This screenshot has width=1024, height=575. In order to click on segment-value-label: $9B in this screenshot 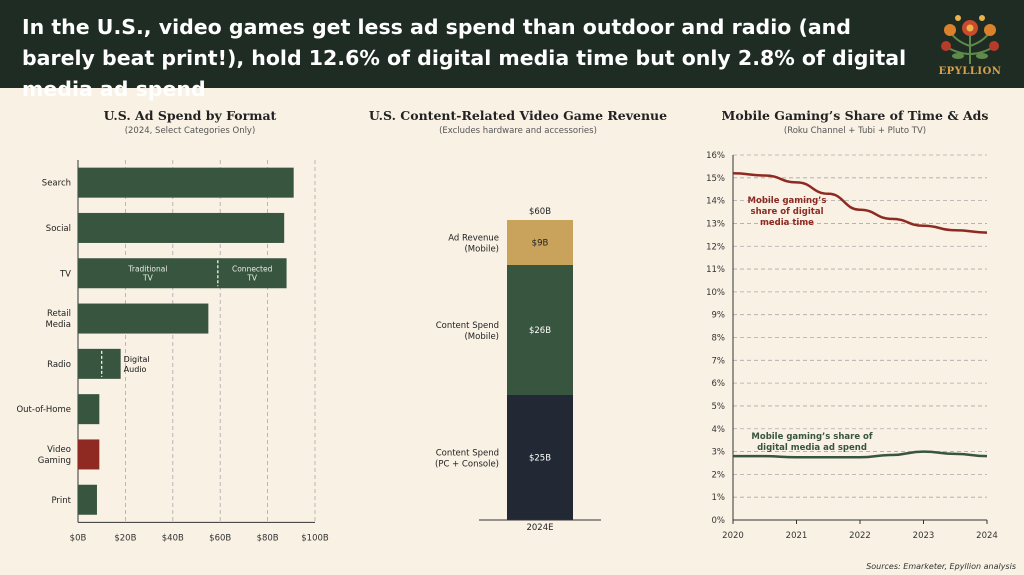, I will do `click(540, 244)`.